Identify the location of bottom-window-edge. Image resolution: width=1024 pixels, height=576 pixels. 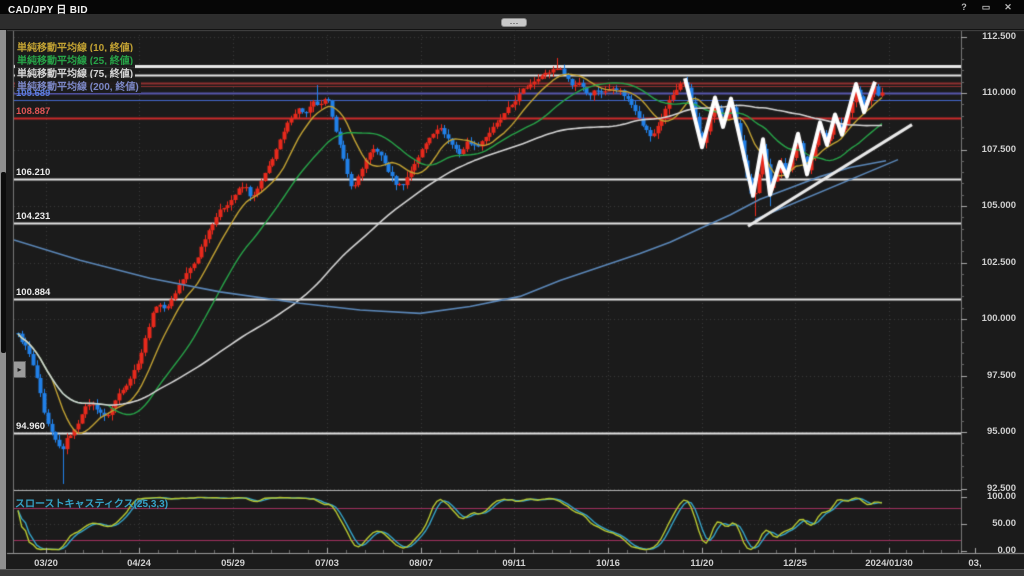
(512, 572).